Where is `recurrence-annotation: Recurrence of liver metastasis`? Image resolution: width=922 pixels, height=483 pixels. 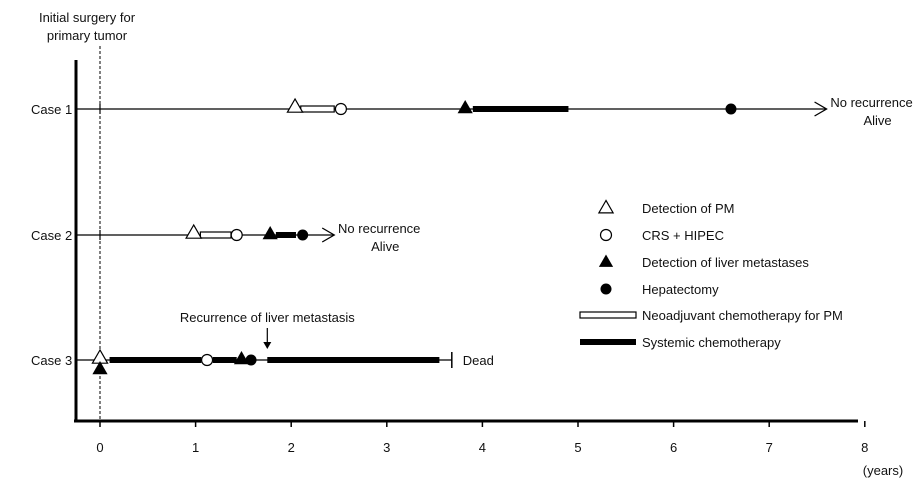 recurrence-annotation: Recurrence of liver metastasis is located at coordinates (267, 317).